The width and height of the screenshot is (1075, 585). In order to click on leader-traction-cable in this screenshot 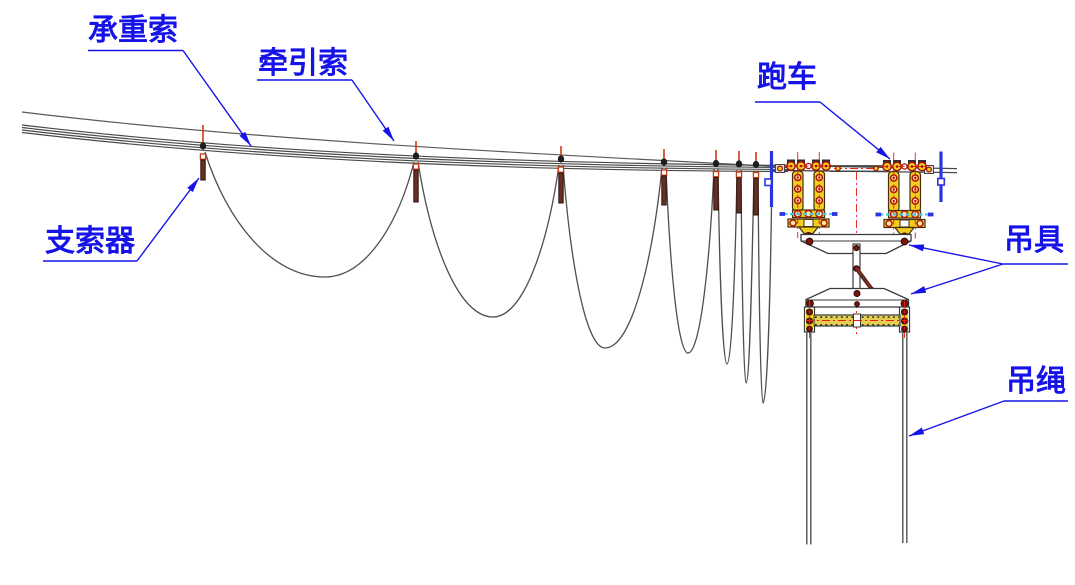, I will do `click(373, 110)`.